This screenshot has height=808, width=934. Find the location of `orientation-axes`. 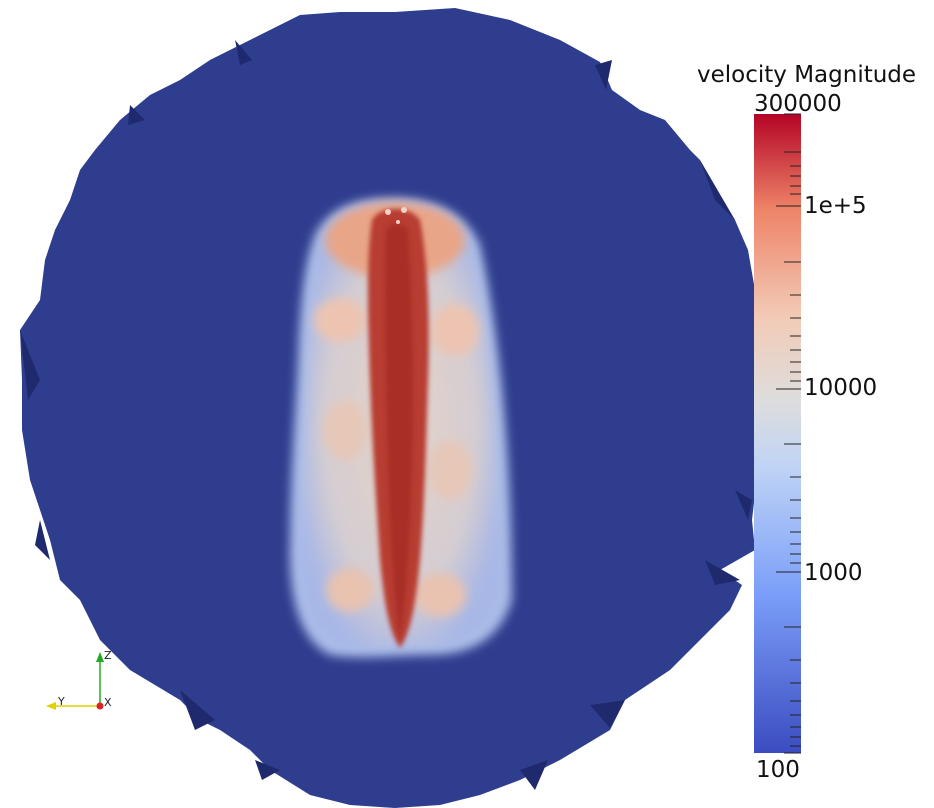

orientation-axes is located at coordinates (75, 681).